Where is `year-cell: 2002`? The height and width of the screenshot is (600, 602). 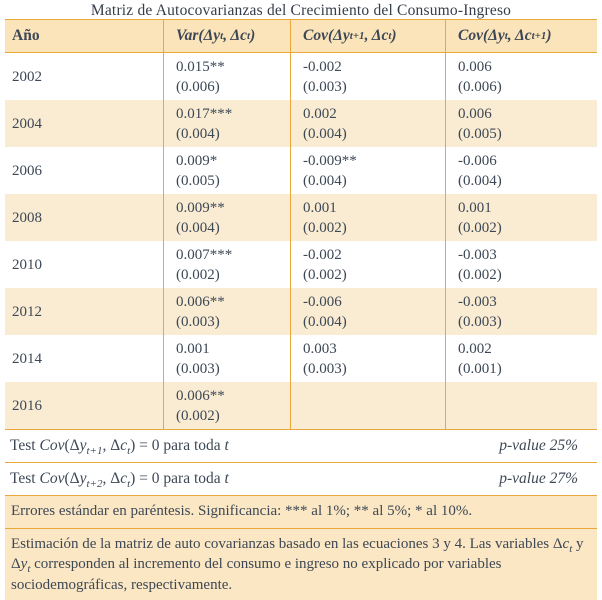 year-cell: 2002 is located at coordinates (27, 76).